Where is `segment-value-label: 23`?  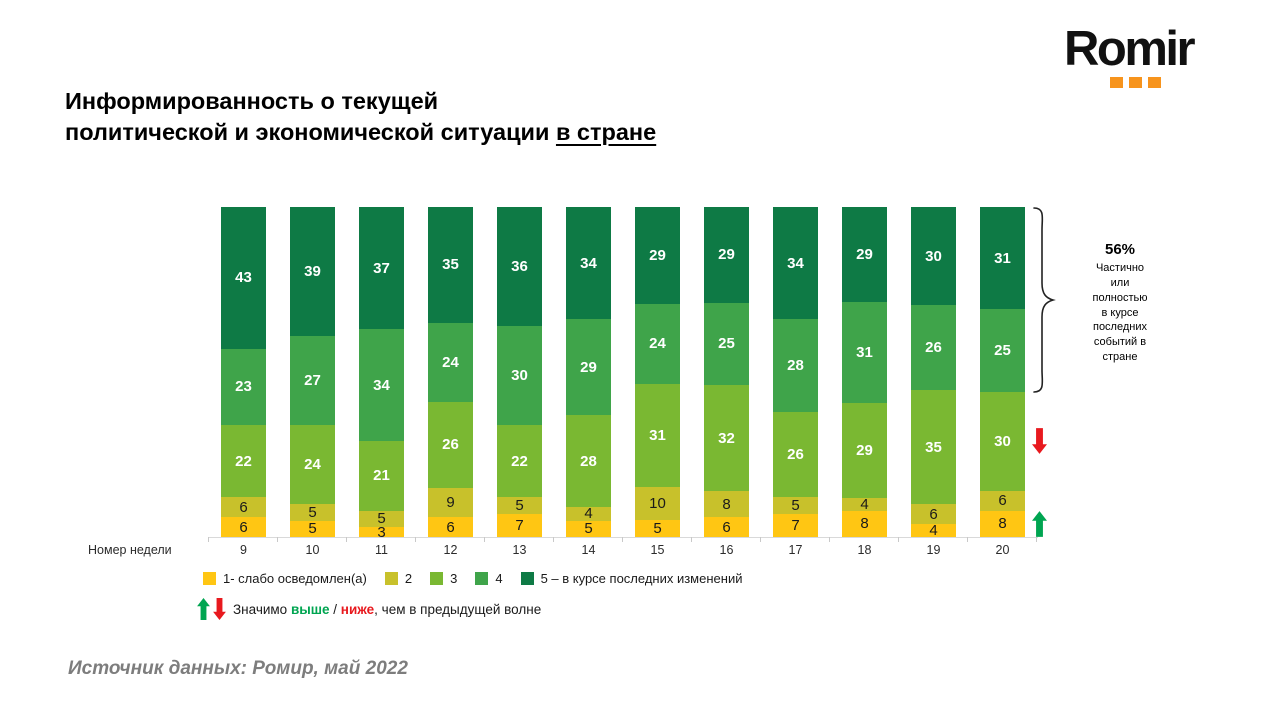 segment-value-label: 23 is located at coordinates (243, 387).